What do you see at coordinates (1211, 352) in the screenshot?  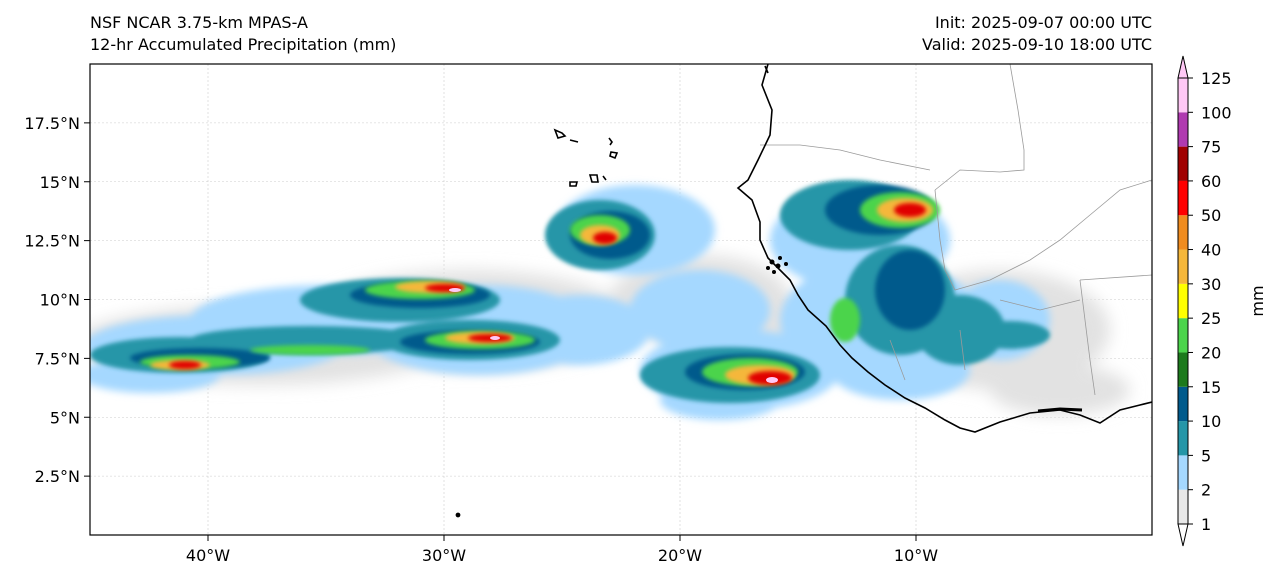 I see `colorbar-tick-label: 20` at bounding box center [1211, 352].